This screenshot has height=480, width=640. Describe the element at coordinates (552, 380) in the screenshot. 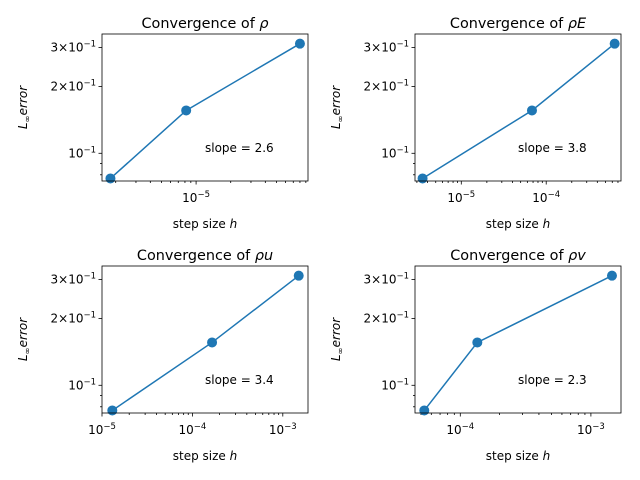

I see `slope-annotation: slope = 2.3` at that location.